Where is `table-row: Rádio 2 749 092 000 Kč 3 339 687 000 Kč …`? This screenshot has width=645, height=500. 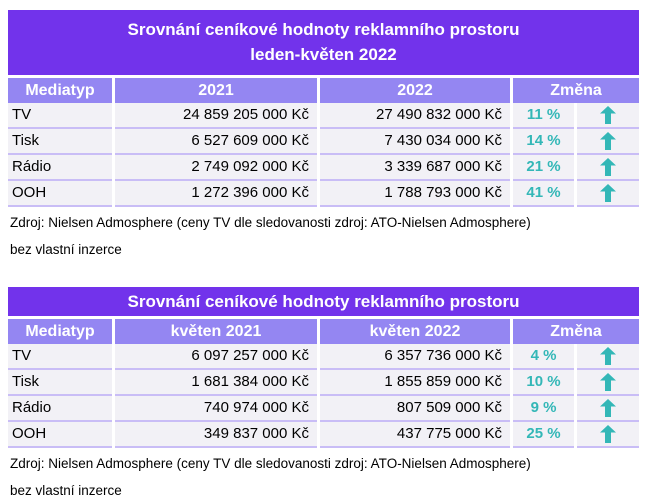 table-row: Rádio 2 749 092 000 Kč 3 339 687 000 Kč … is located at coordinates (323, 168).